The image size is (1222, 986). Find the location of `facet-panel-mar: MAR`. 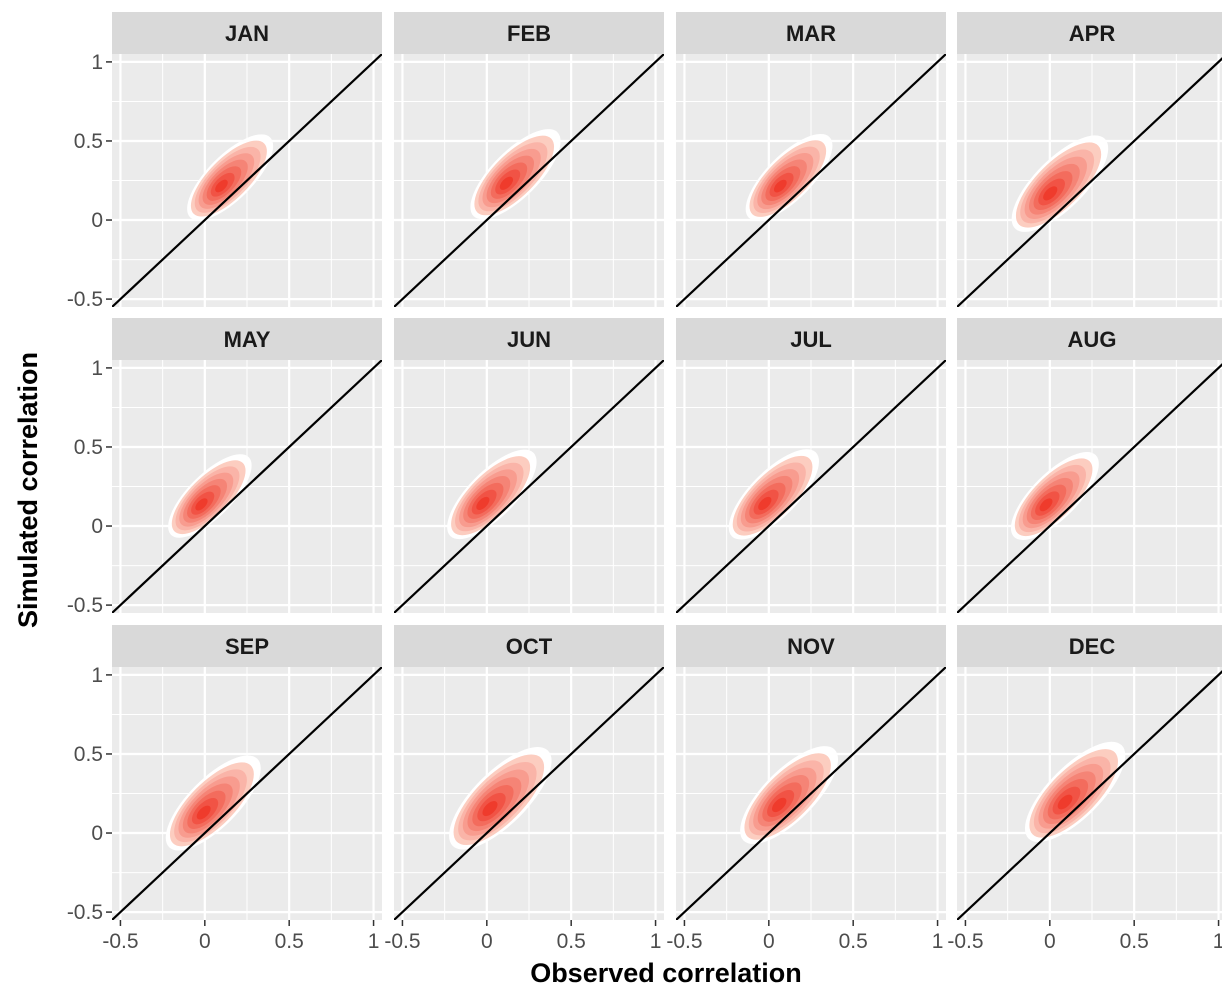

facet-panel-mar: MAR is located at coordinates (811, 159).